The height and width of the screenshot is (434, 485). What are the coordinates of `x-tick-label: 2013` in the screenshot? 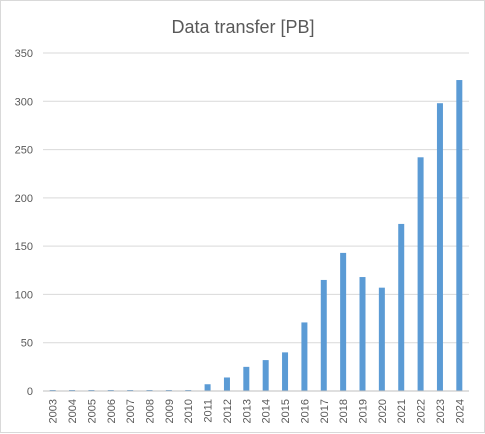 It's located at (247, 411).